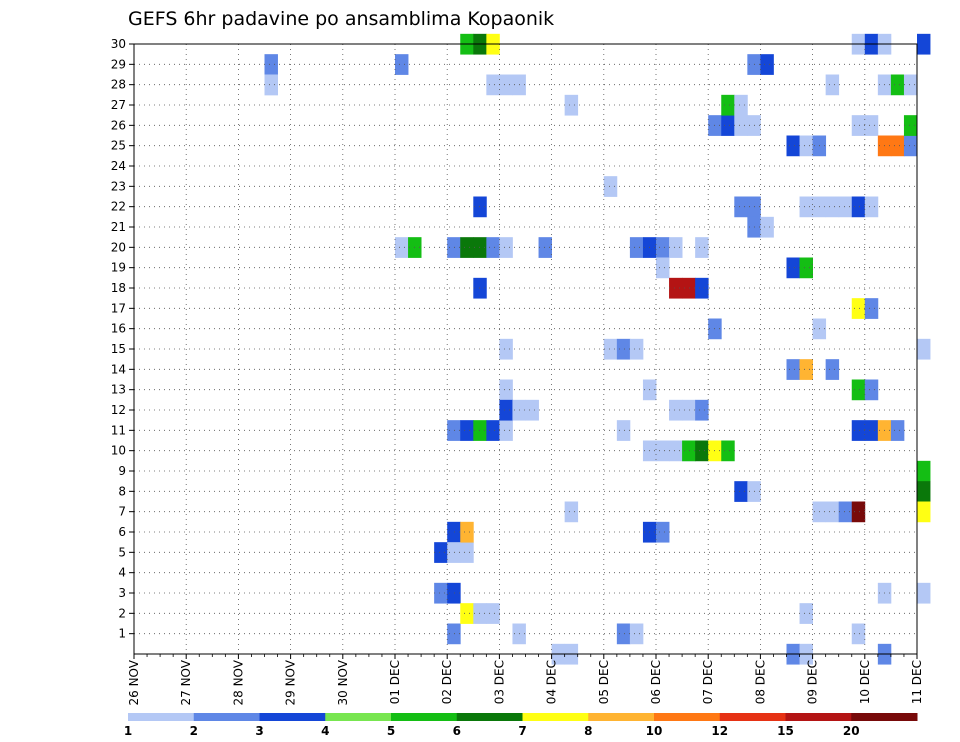 This screenshot has height=742, width=960. Describe the element at coordinates (785, 731) in the screenshot. I see `legend-label: 15` at that location.